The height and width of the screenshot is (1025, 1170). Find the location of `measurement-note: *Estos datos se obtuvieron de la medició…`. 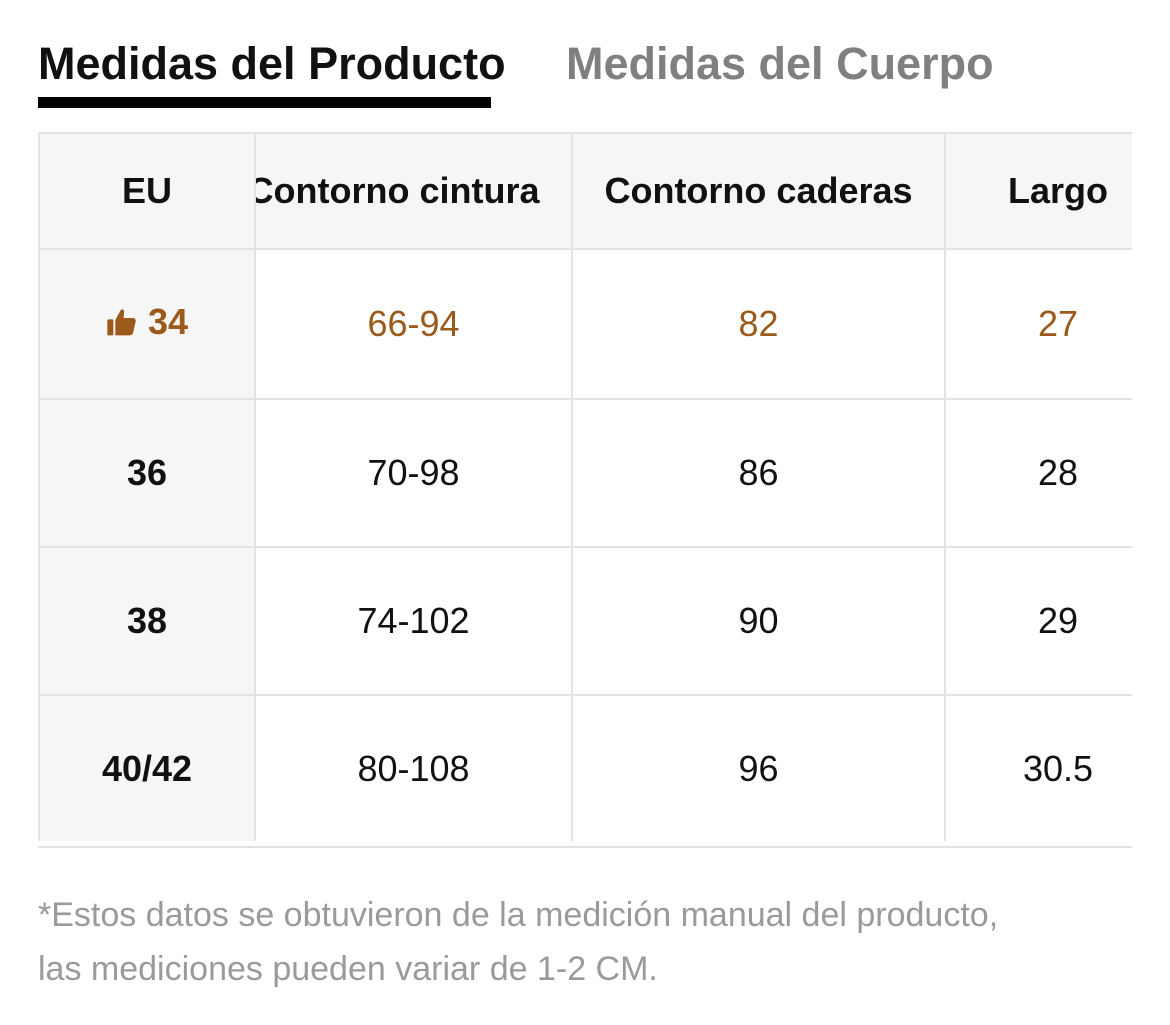

measurement-note: *Estos datos se obtuvieron de la medició… is located at coordinates (588, 942).